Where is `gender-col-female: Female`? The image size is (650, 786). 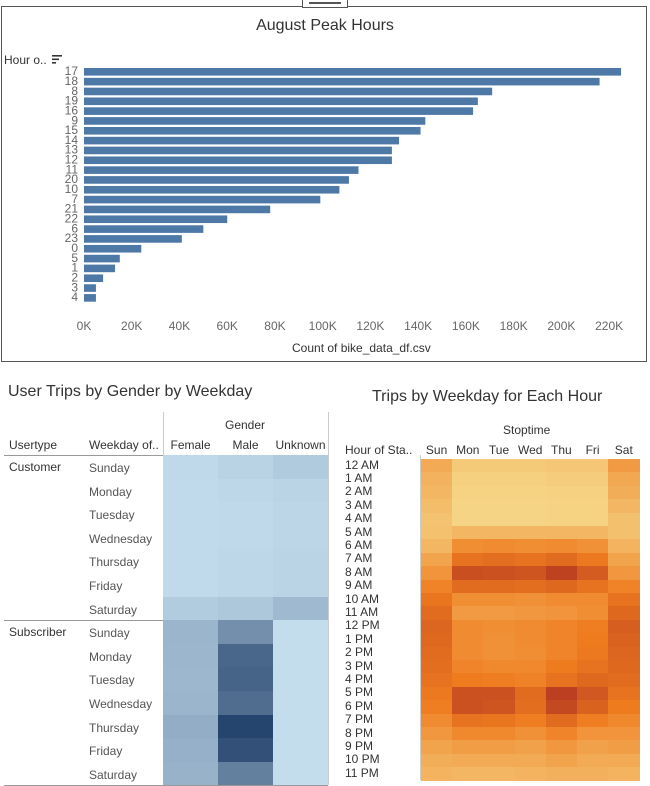
gender-col-female: Female is located at coordinates (190, 445).